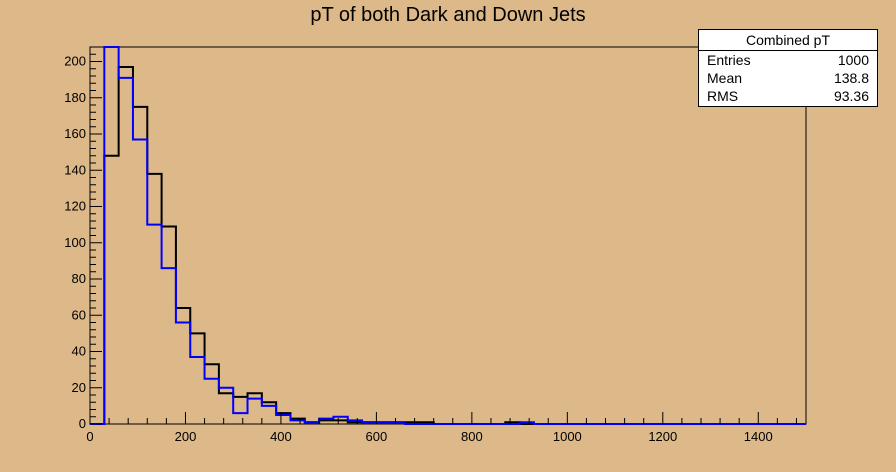  I want to click on y-tick-label: 80, so click(79, 278).